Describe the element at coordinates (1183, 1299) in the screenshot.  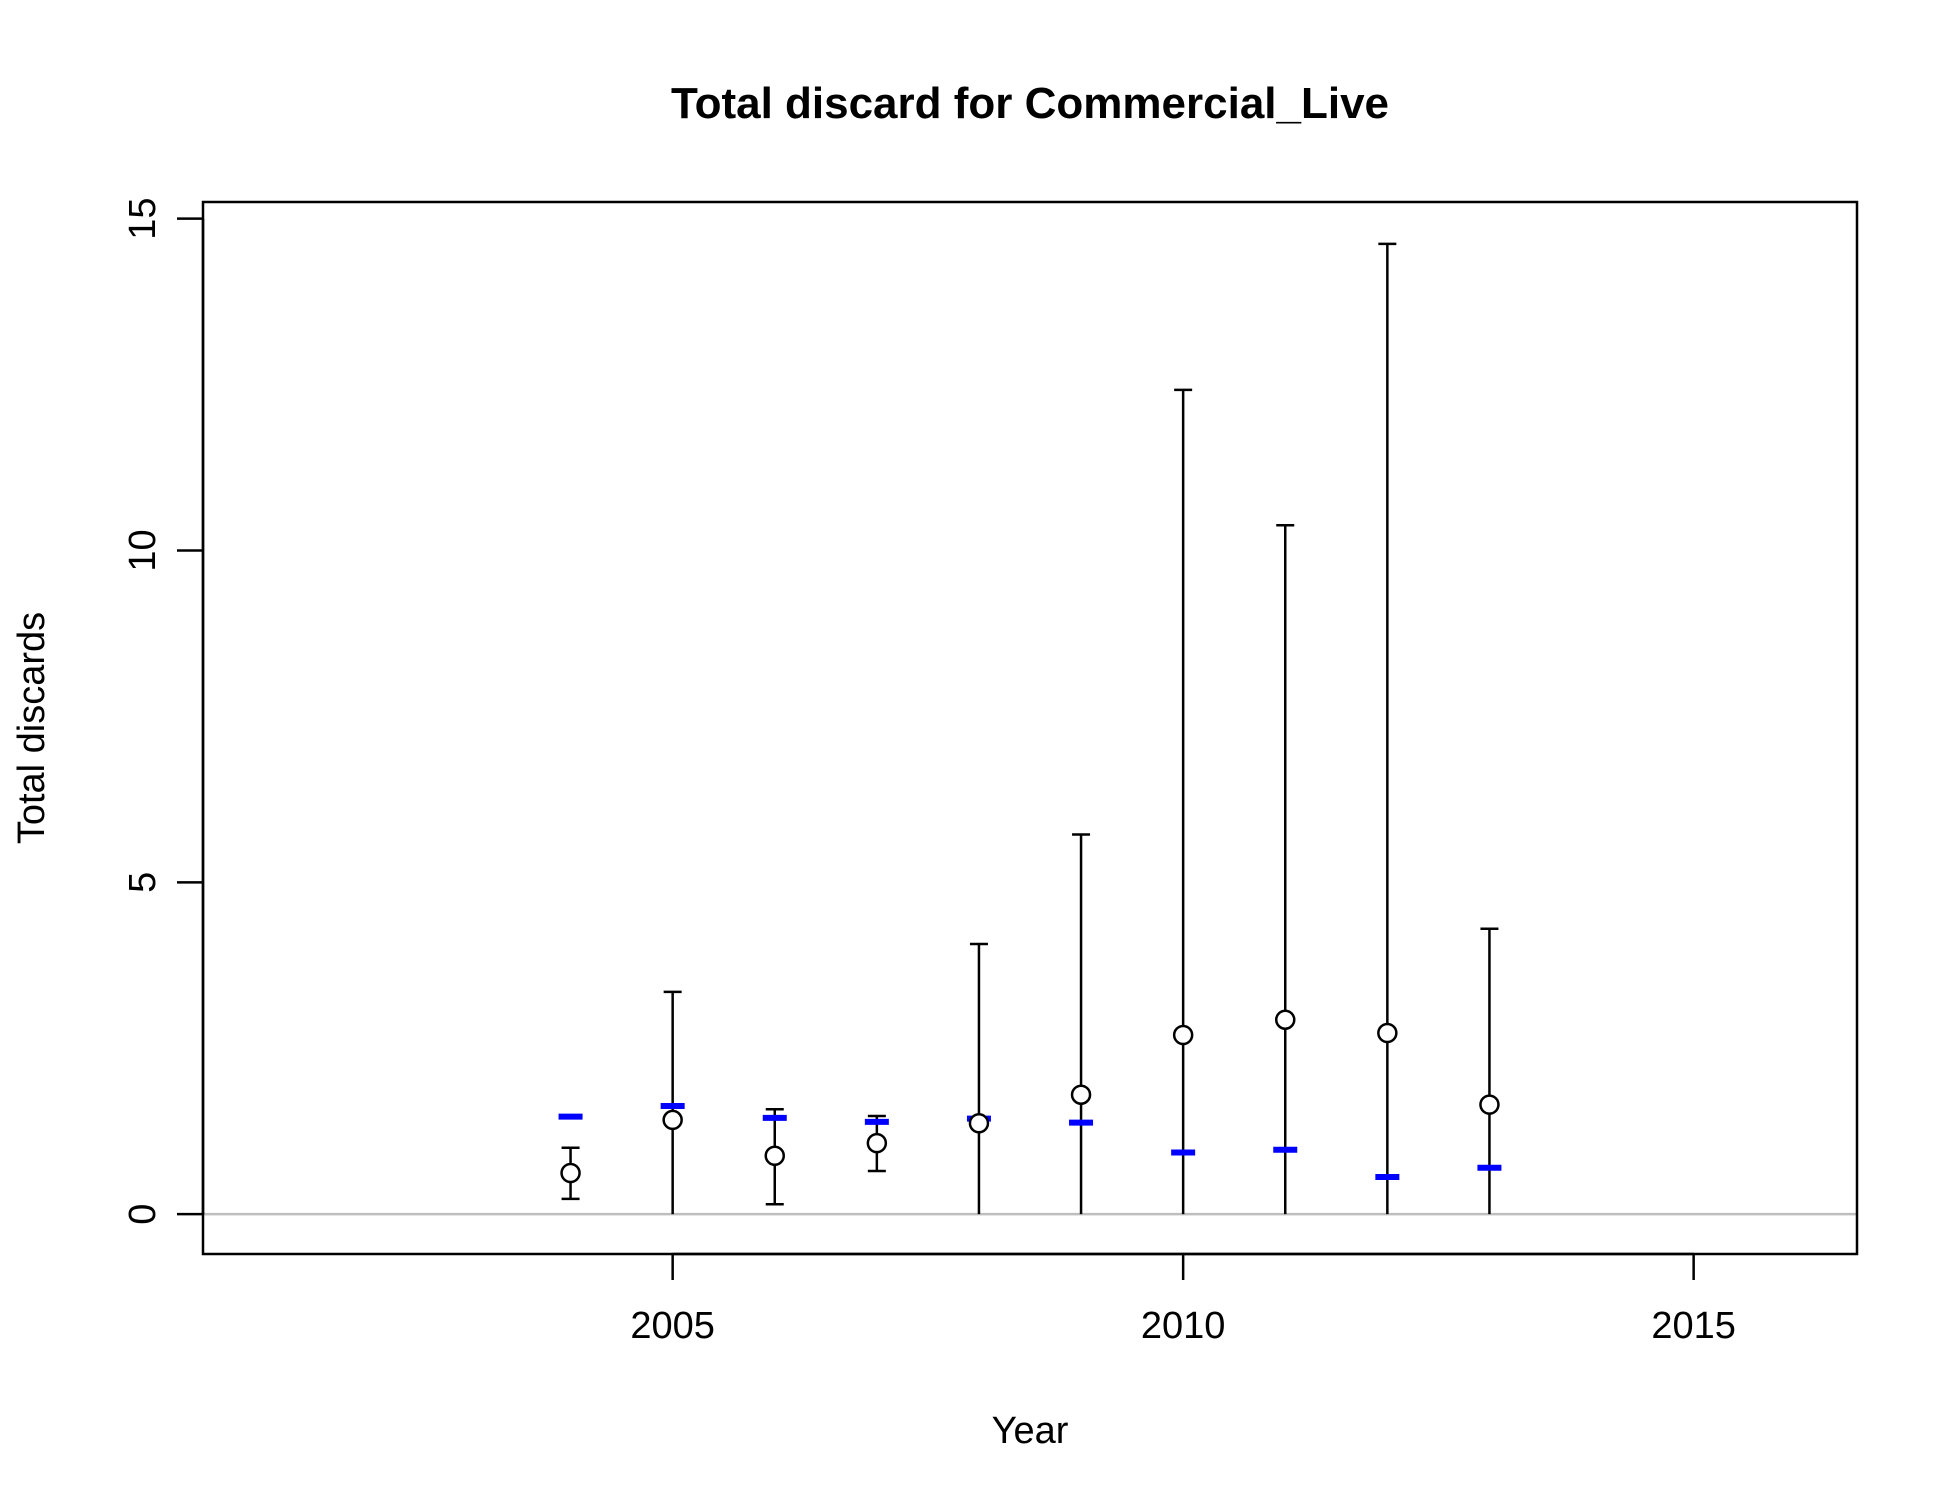
I see `x-axis: 2005 2010 2015` at that location.